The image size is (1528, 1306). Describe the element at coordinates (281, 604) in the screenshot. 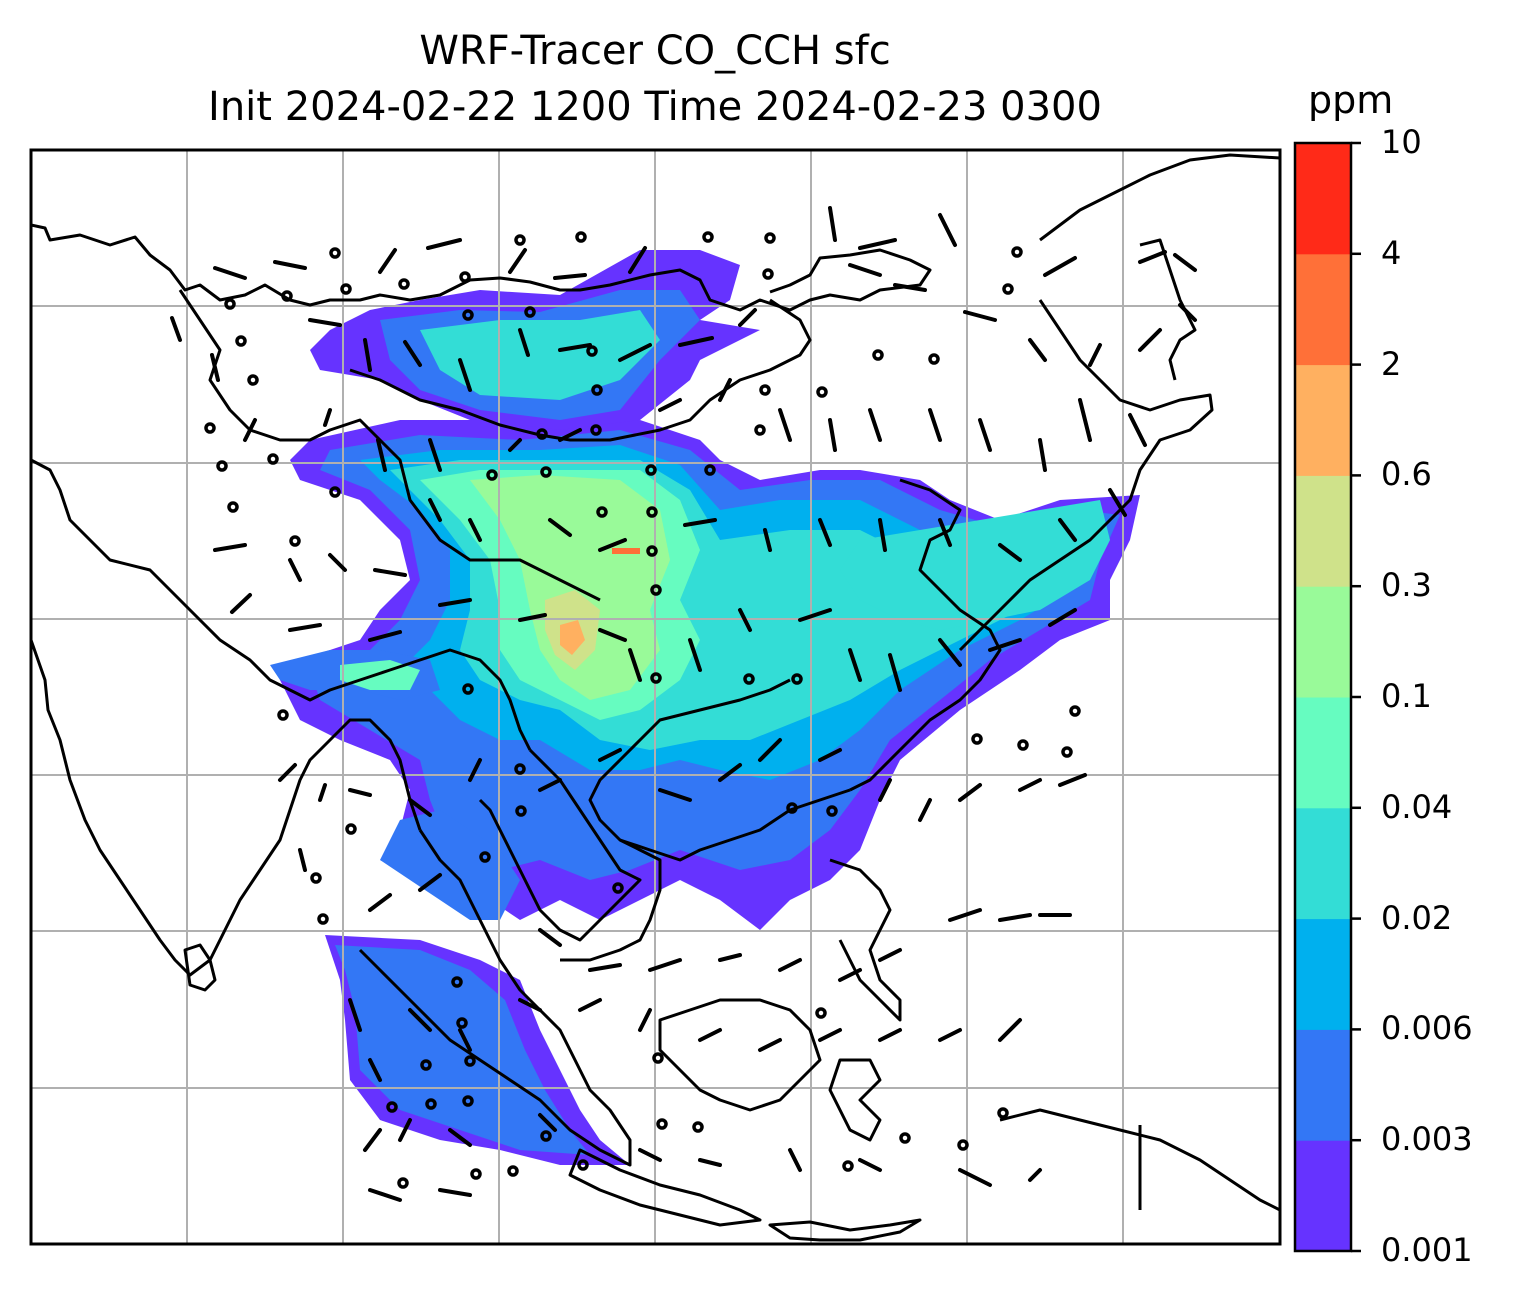

I see `coast-india` at that location.